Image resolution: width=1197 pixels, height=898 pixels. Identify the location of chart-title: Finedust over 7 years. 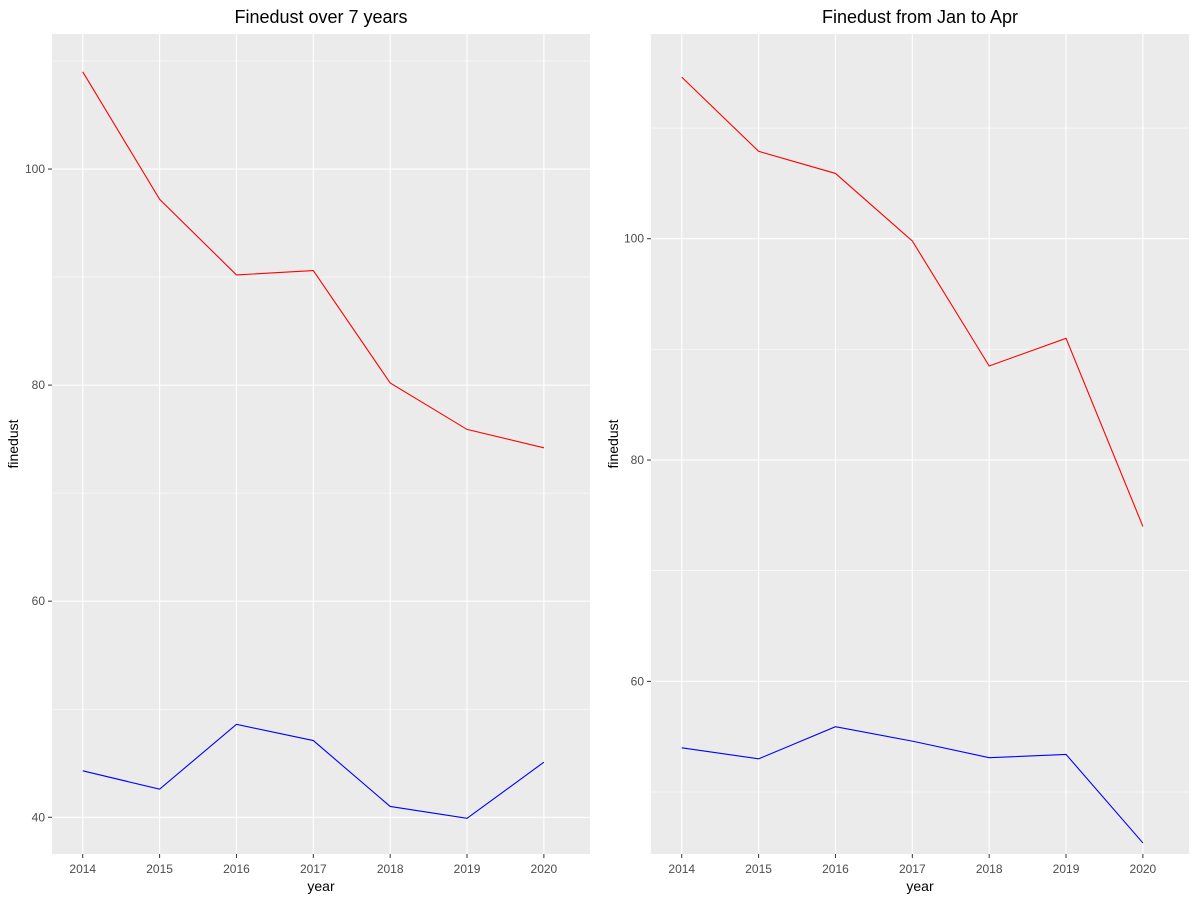
(320, 17).